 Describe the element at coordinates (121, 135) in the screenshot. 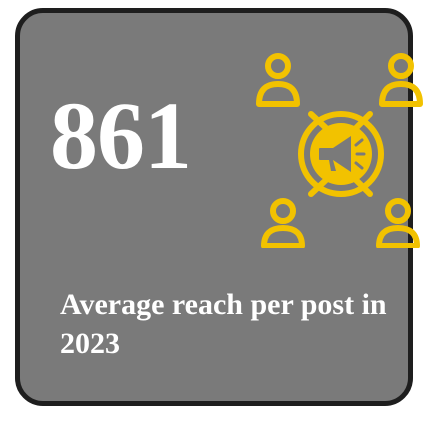

I see `stat-value: 861` at that location.